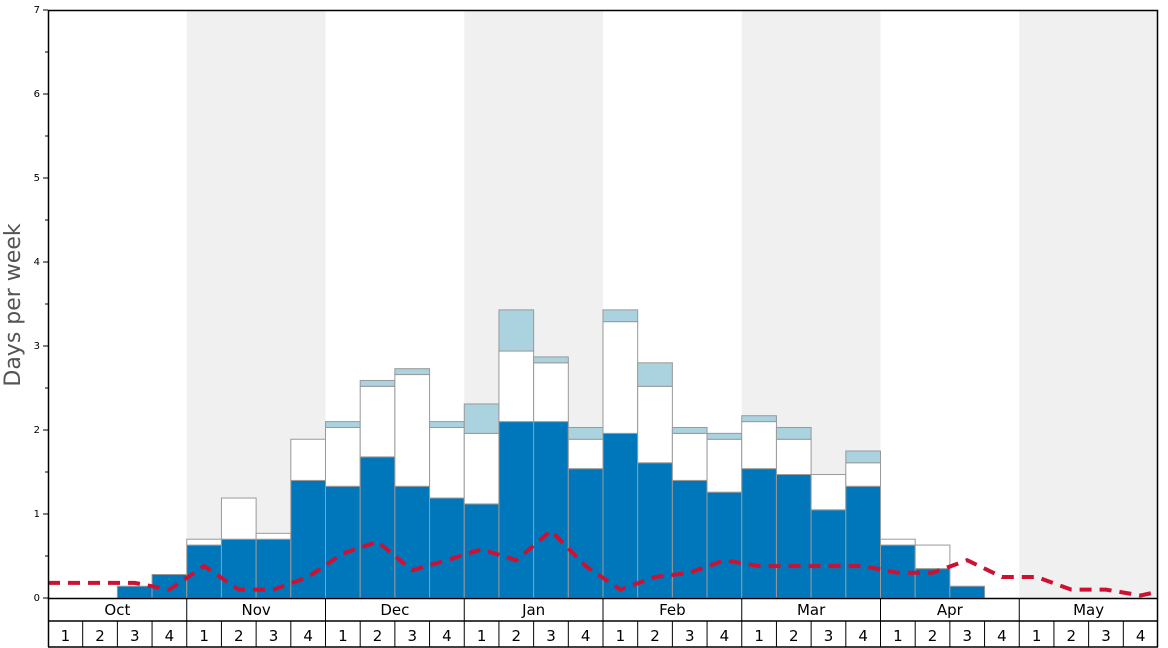 This screenshot has width=1168, height=648. I want to click on month-label: Nov, so click(255, 610).